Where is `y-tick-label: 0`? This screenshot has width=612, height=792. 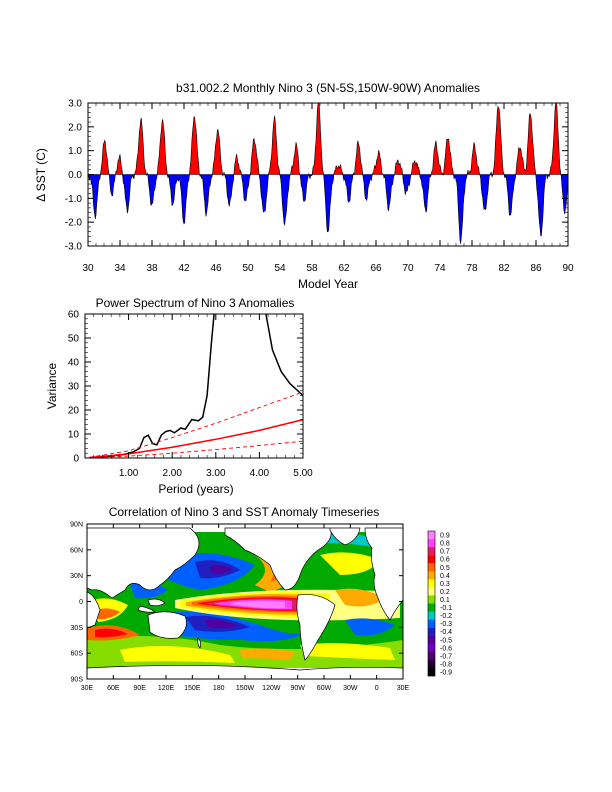
y-tick-label: 0 is located at coordinates (76, 459).